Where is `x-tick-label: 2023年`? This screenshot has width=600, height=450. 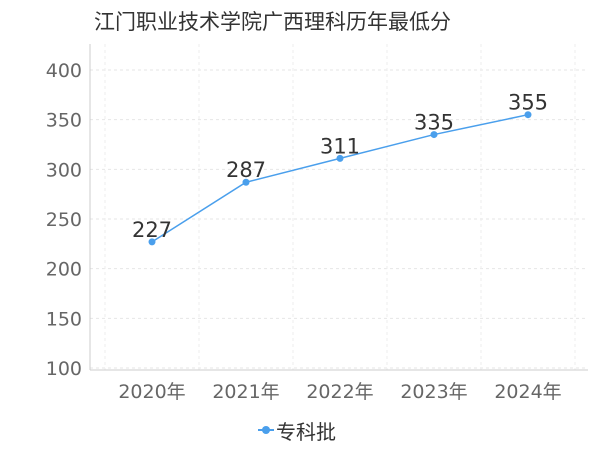
x-tick-label: 2023年 is located at coordinates (433, 392).